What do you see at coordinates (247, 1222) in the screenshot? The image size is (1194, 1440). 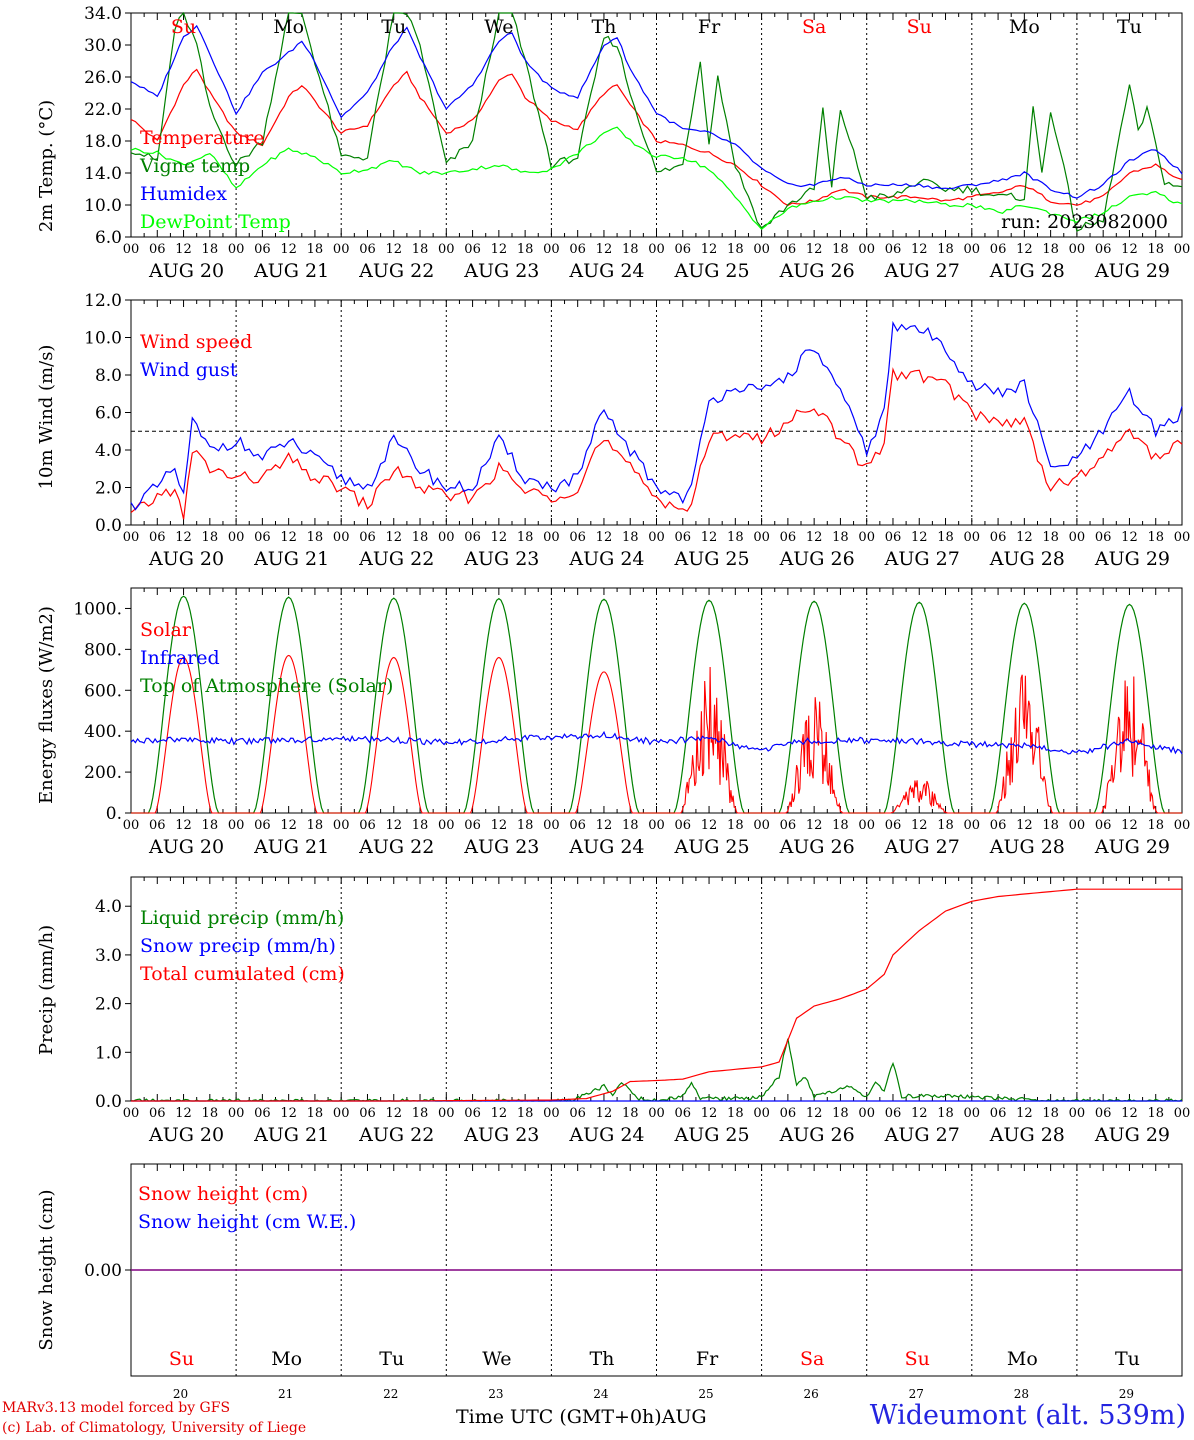 I see `legend-snow-height-cm-w-e-: Snow height (cm W.E.)` at bounding box center [247, 1222].